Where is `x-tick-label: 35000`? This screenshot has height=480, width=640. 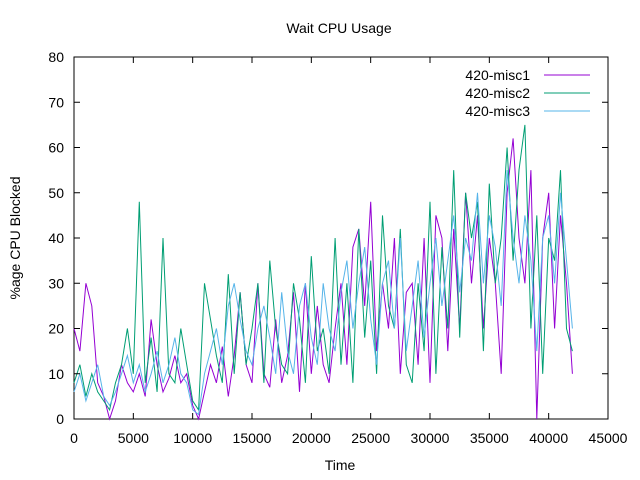
x-tick-label: 35000 is located at coordinates (489, 438).